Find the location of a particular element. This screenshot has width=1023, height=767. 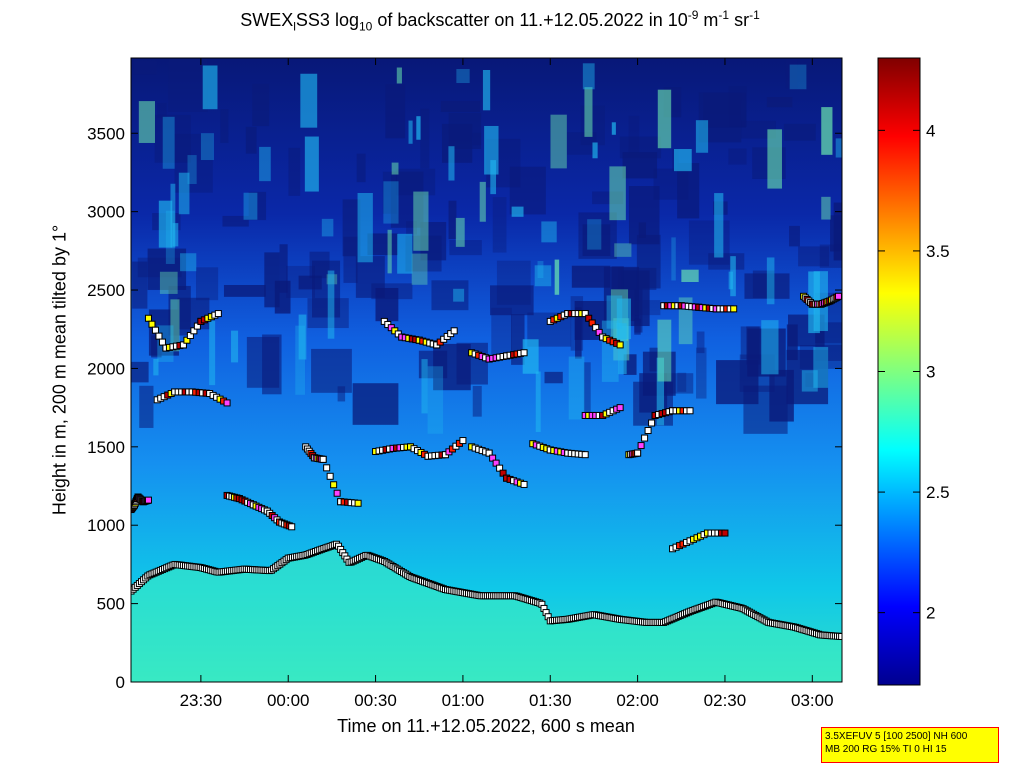

y-tick-label: 1000 is located at coordinates (106, 525).